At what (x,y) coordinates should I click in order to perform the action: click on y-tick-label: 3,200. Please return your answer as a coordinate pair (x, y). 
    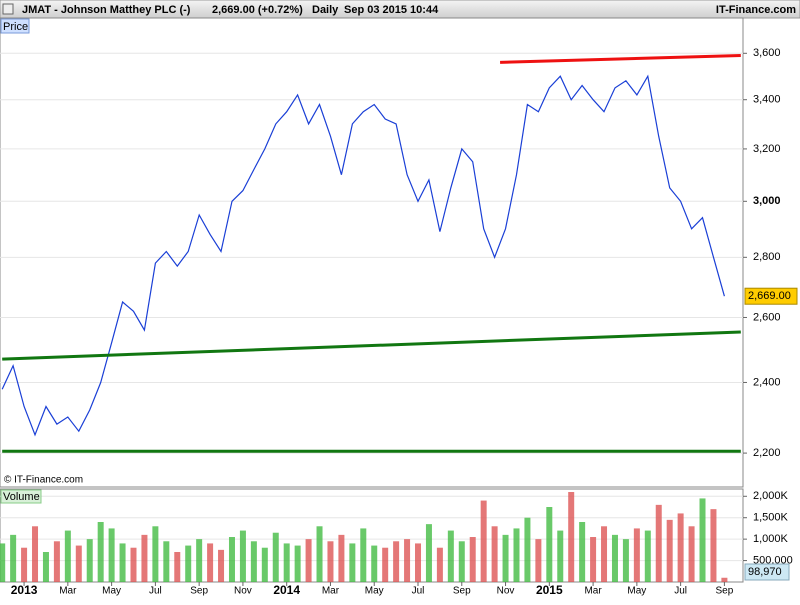
    Looking at the image, I should click on (767, 149).